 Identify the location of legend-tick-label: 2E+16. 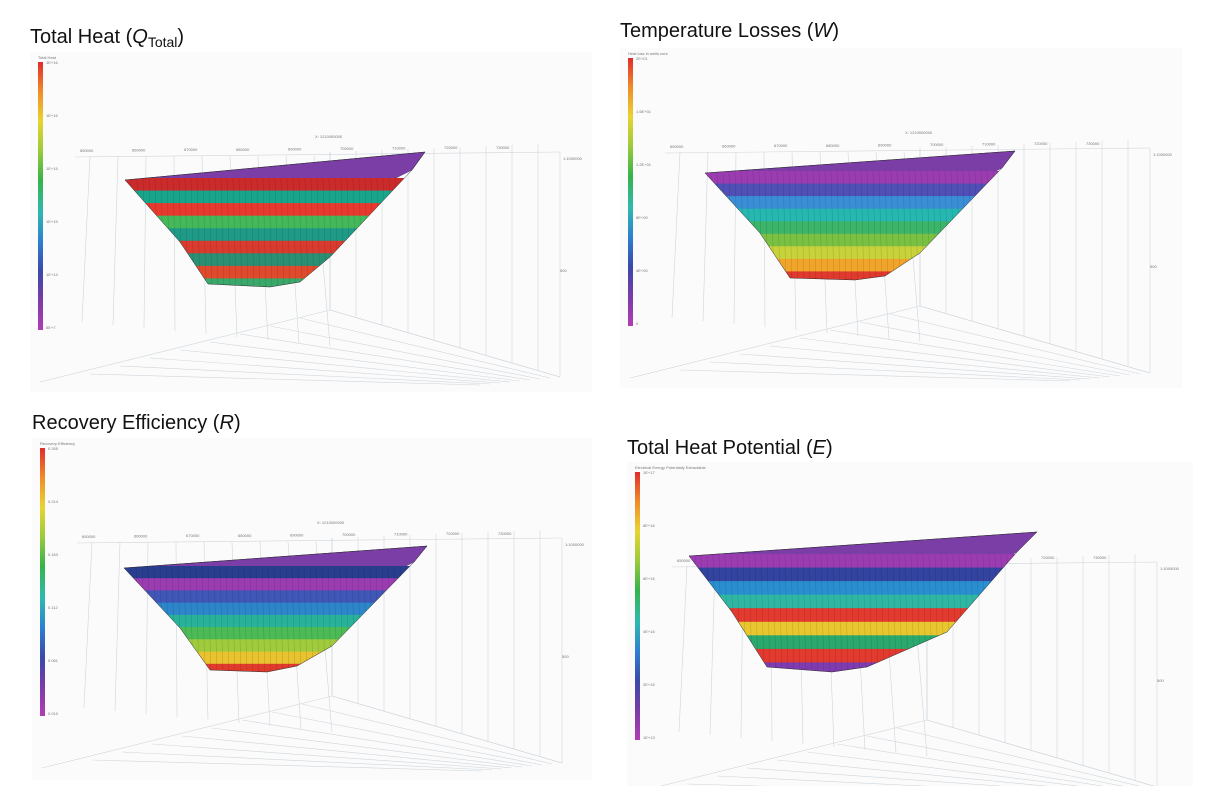
(649, 684).